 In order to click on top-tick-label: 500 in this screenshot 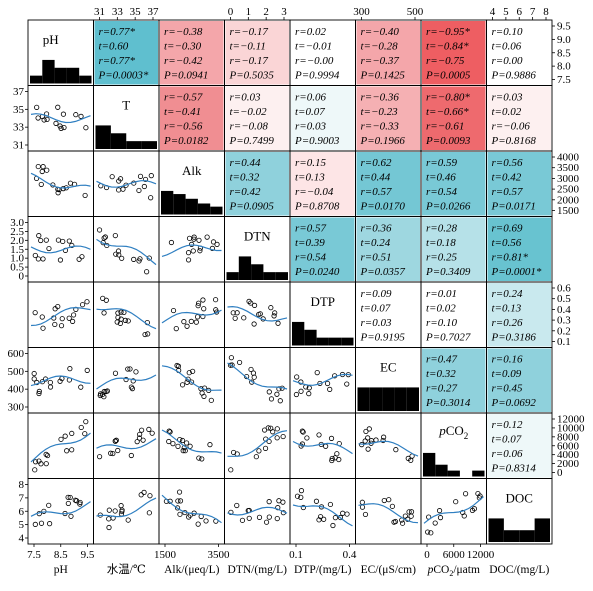, I will do `click(415, 12)`.